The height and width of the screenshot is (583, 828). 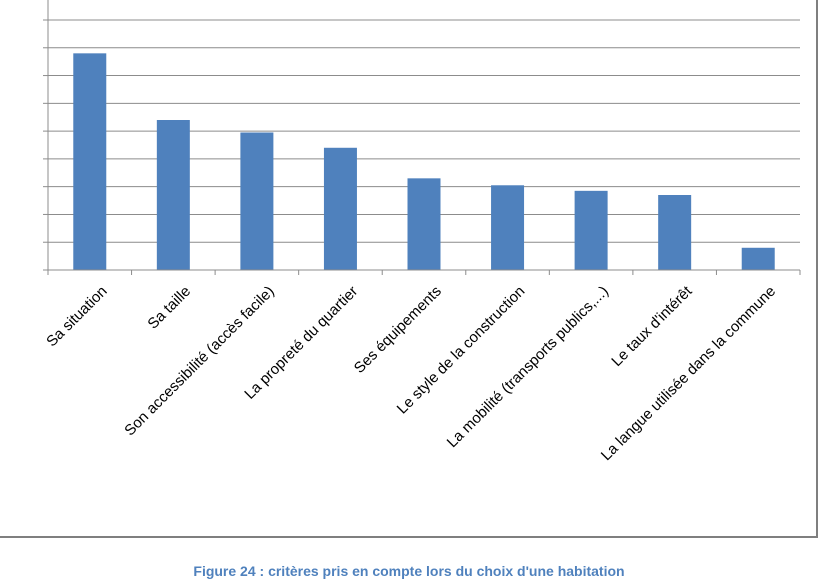 I want to click on category-label: Sa situation, so click(x=76, y=316).